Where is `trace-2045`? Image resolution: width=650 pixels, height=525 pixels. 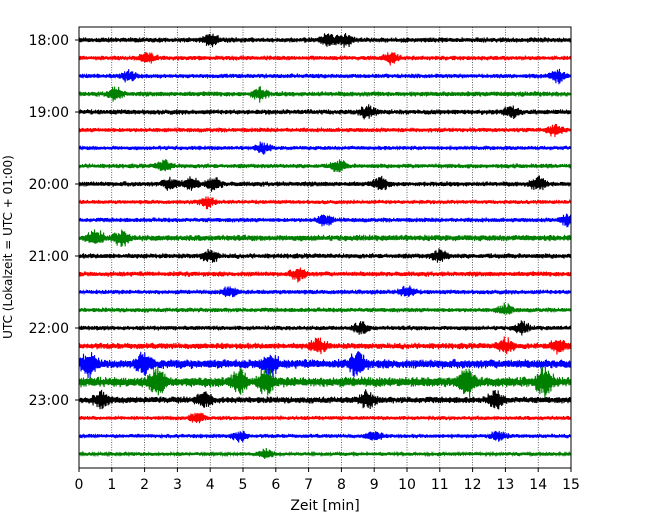 trace-2045 is located at coordinates (325, 238).